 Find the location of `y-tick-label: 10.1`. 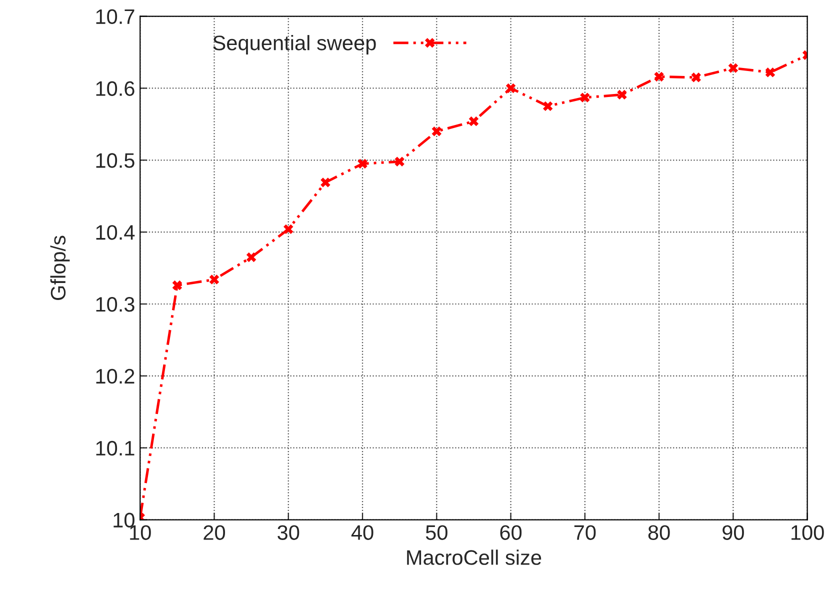

y-tick-label: 10.1 is located at coordinates (115, 448).